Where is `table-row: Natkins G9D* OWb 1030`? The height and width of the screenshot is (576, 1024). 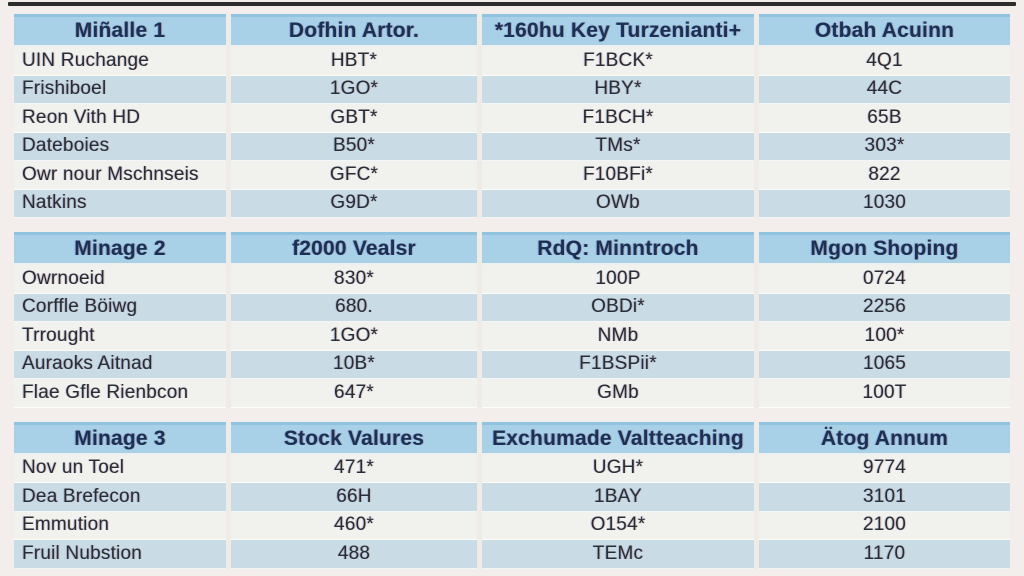
table-row: Natkins G9D* OWb 1030 is located at coordinates (512, 203).